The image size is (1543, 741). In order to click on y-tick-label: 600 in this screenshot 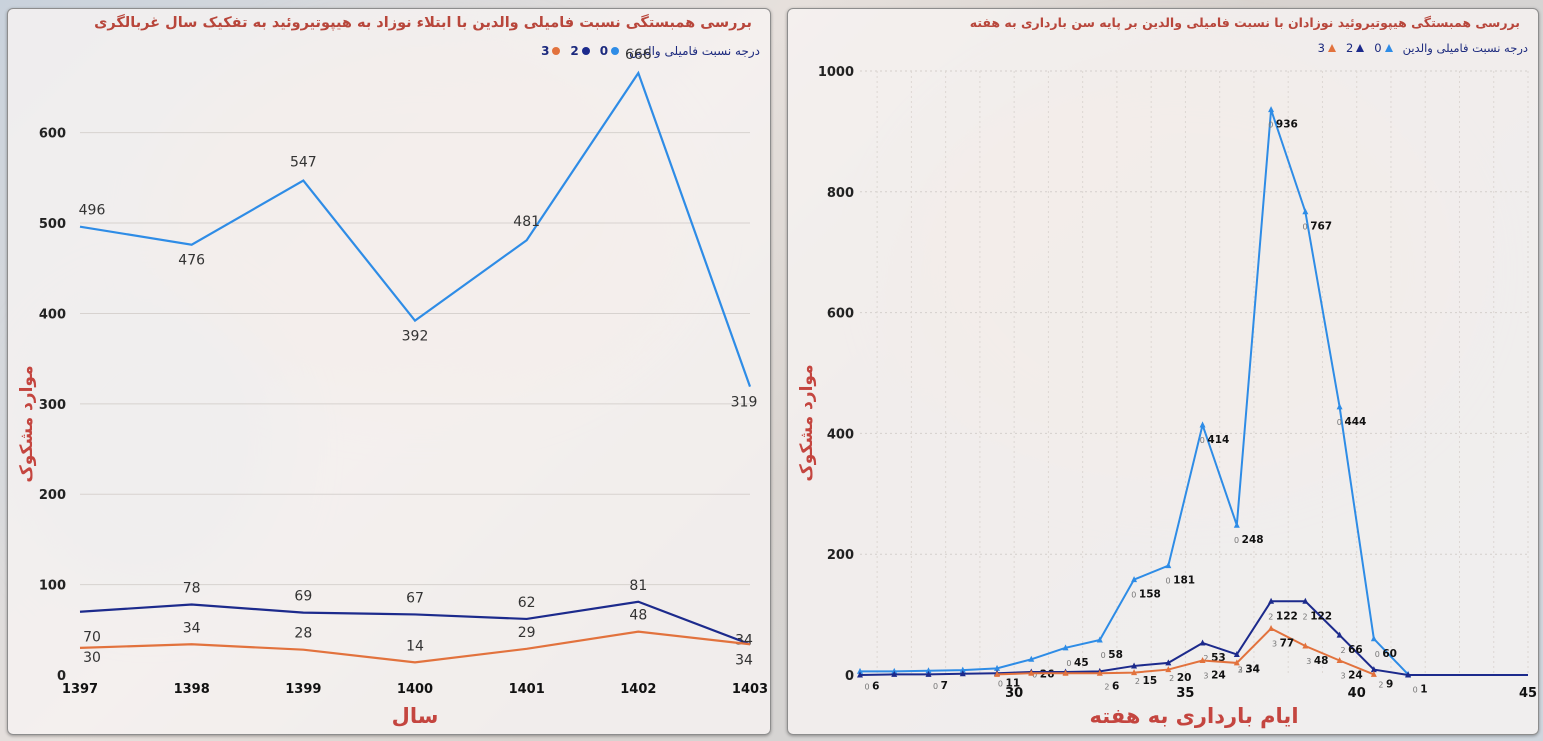, I will do `click(840, 314)`.